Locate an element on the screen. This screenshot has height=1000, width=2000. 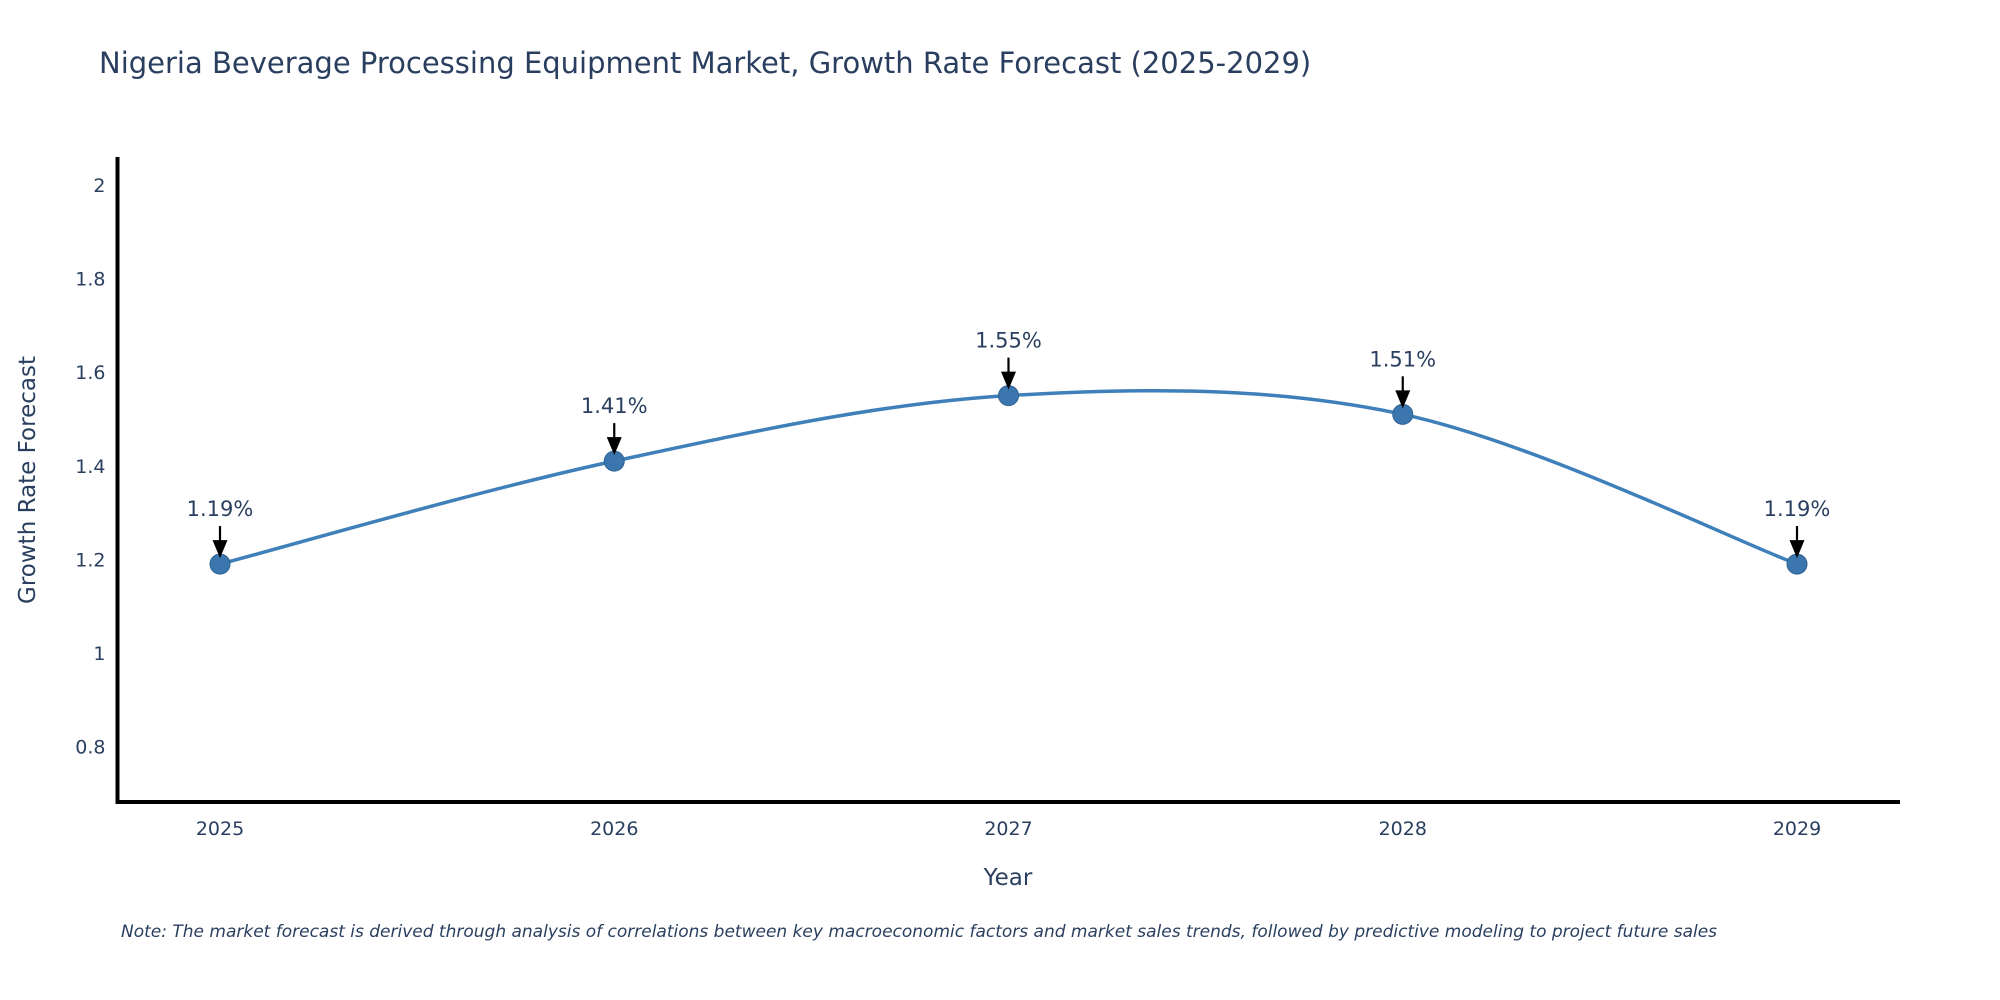
annotation-label: 1.51% is located at coordinates (1402, 359).